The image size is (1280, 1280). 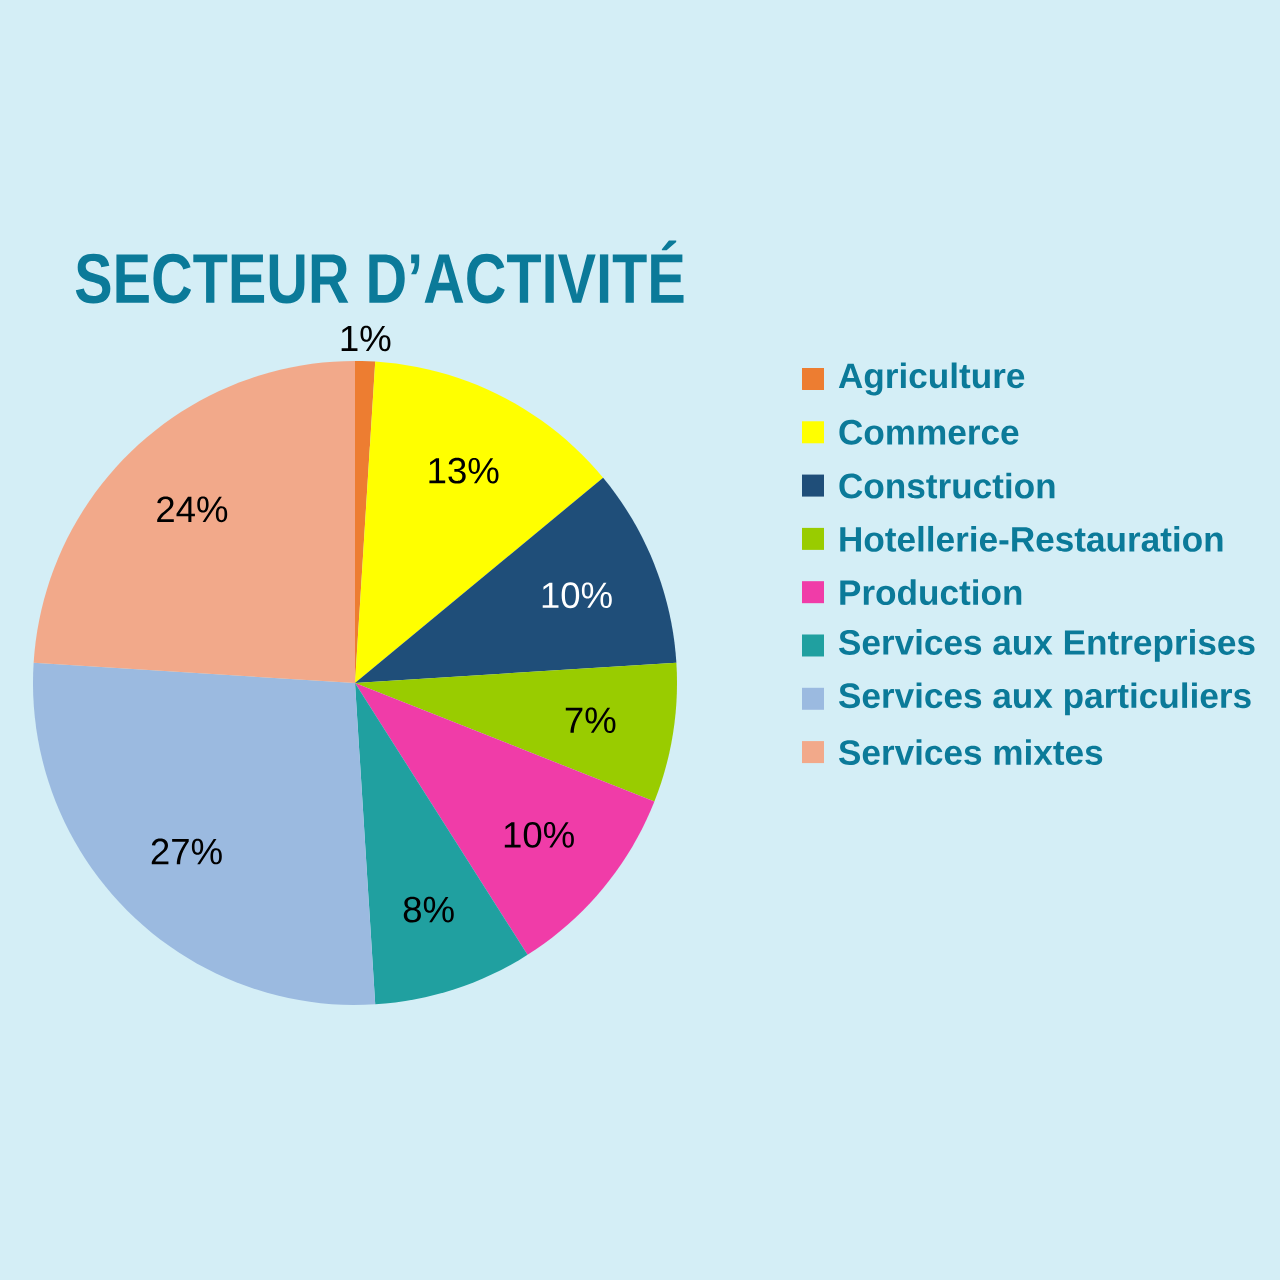 I want to click on data-label: 27%, so click(x=186, y=851).